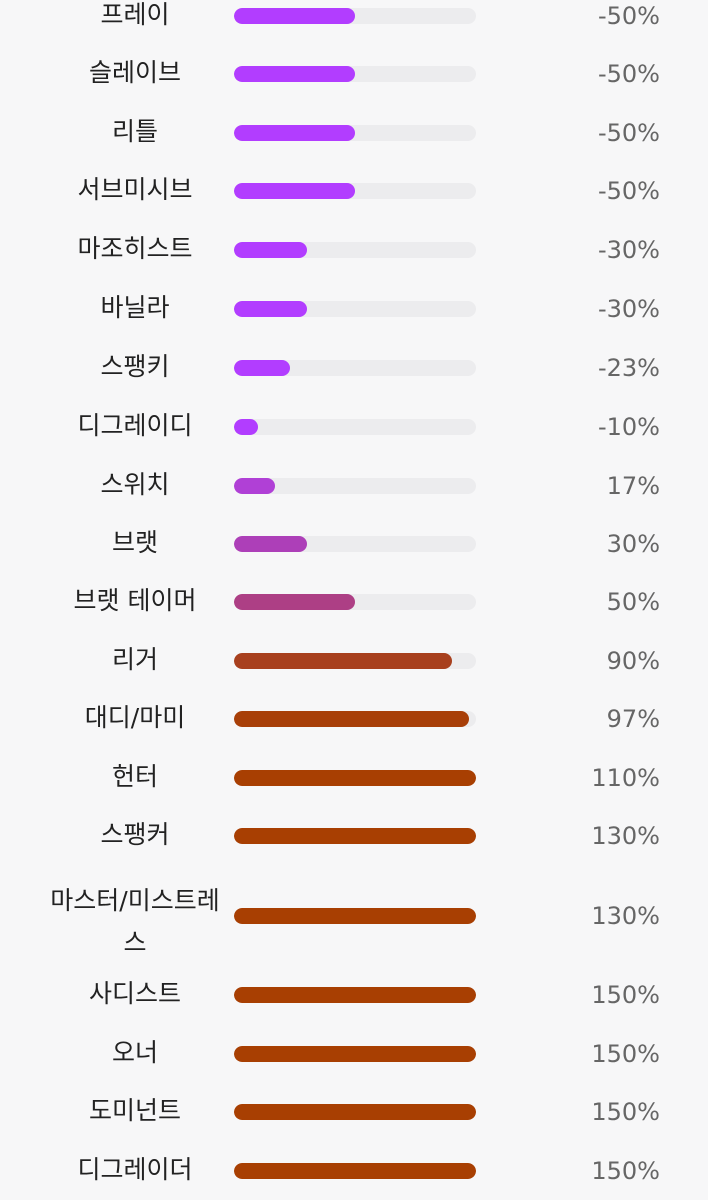 The image size is (708, 1200). I want to click on role-label: 스위치, so click(135, 484).